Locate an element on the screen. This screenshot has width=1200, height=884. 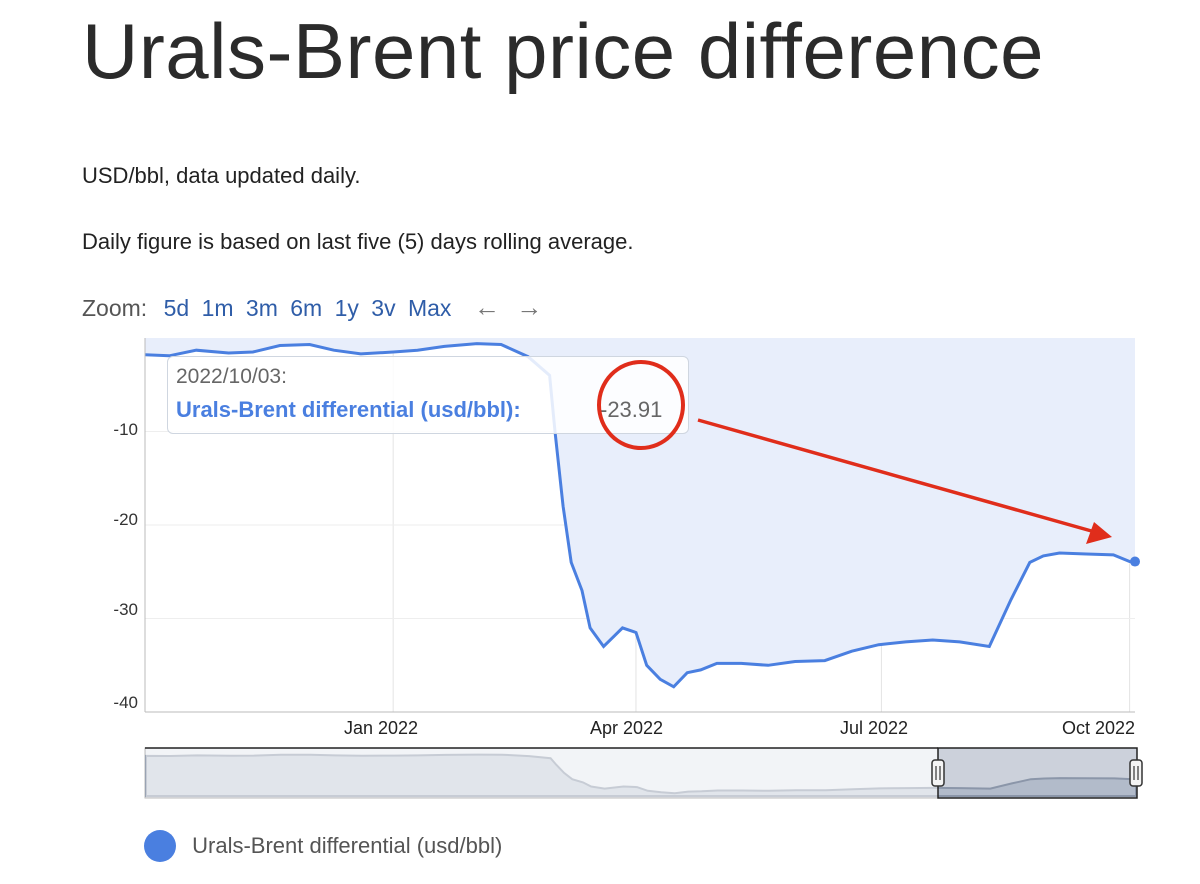
navigator-series is located at coordinates (641, 775).